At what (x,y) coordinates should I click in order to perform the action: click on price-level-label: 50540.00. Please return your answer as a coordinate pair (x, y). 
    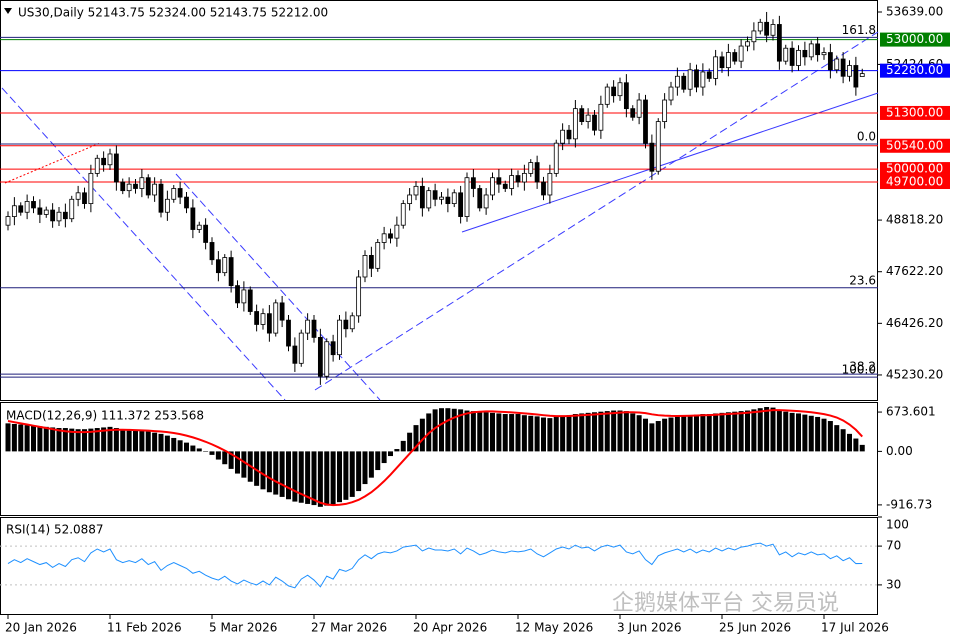
    Looking at the image, I should click on (914, 145).